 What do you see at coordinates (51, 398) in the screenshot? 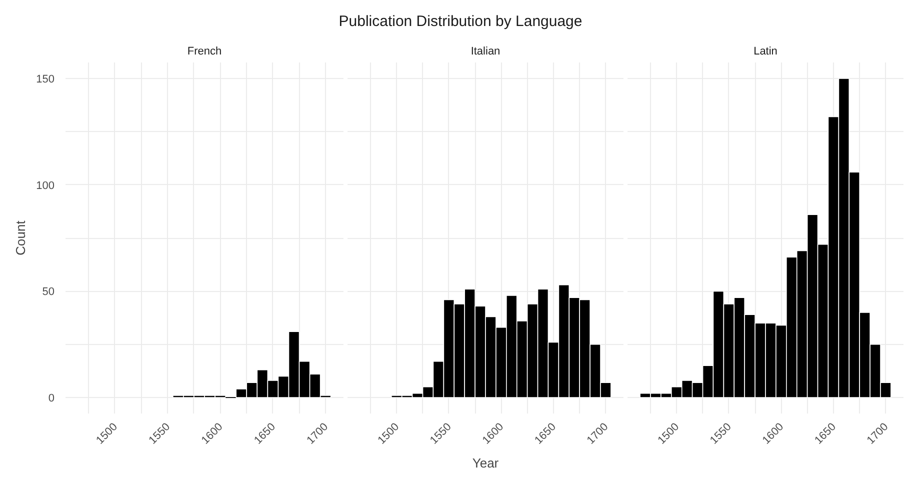
I see `y-tick-label: 0` at bounding box center [51, 398].